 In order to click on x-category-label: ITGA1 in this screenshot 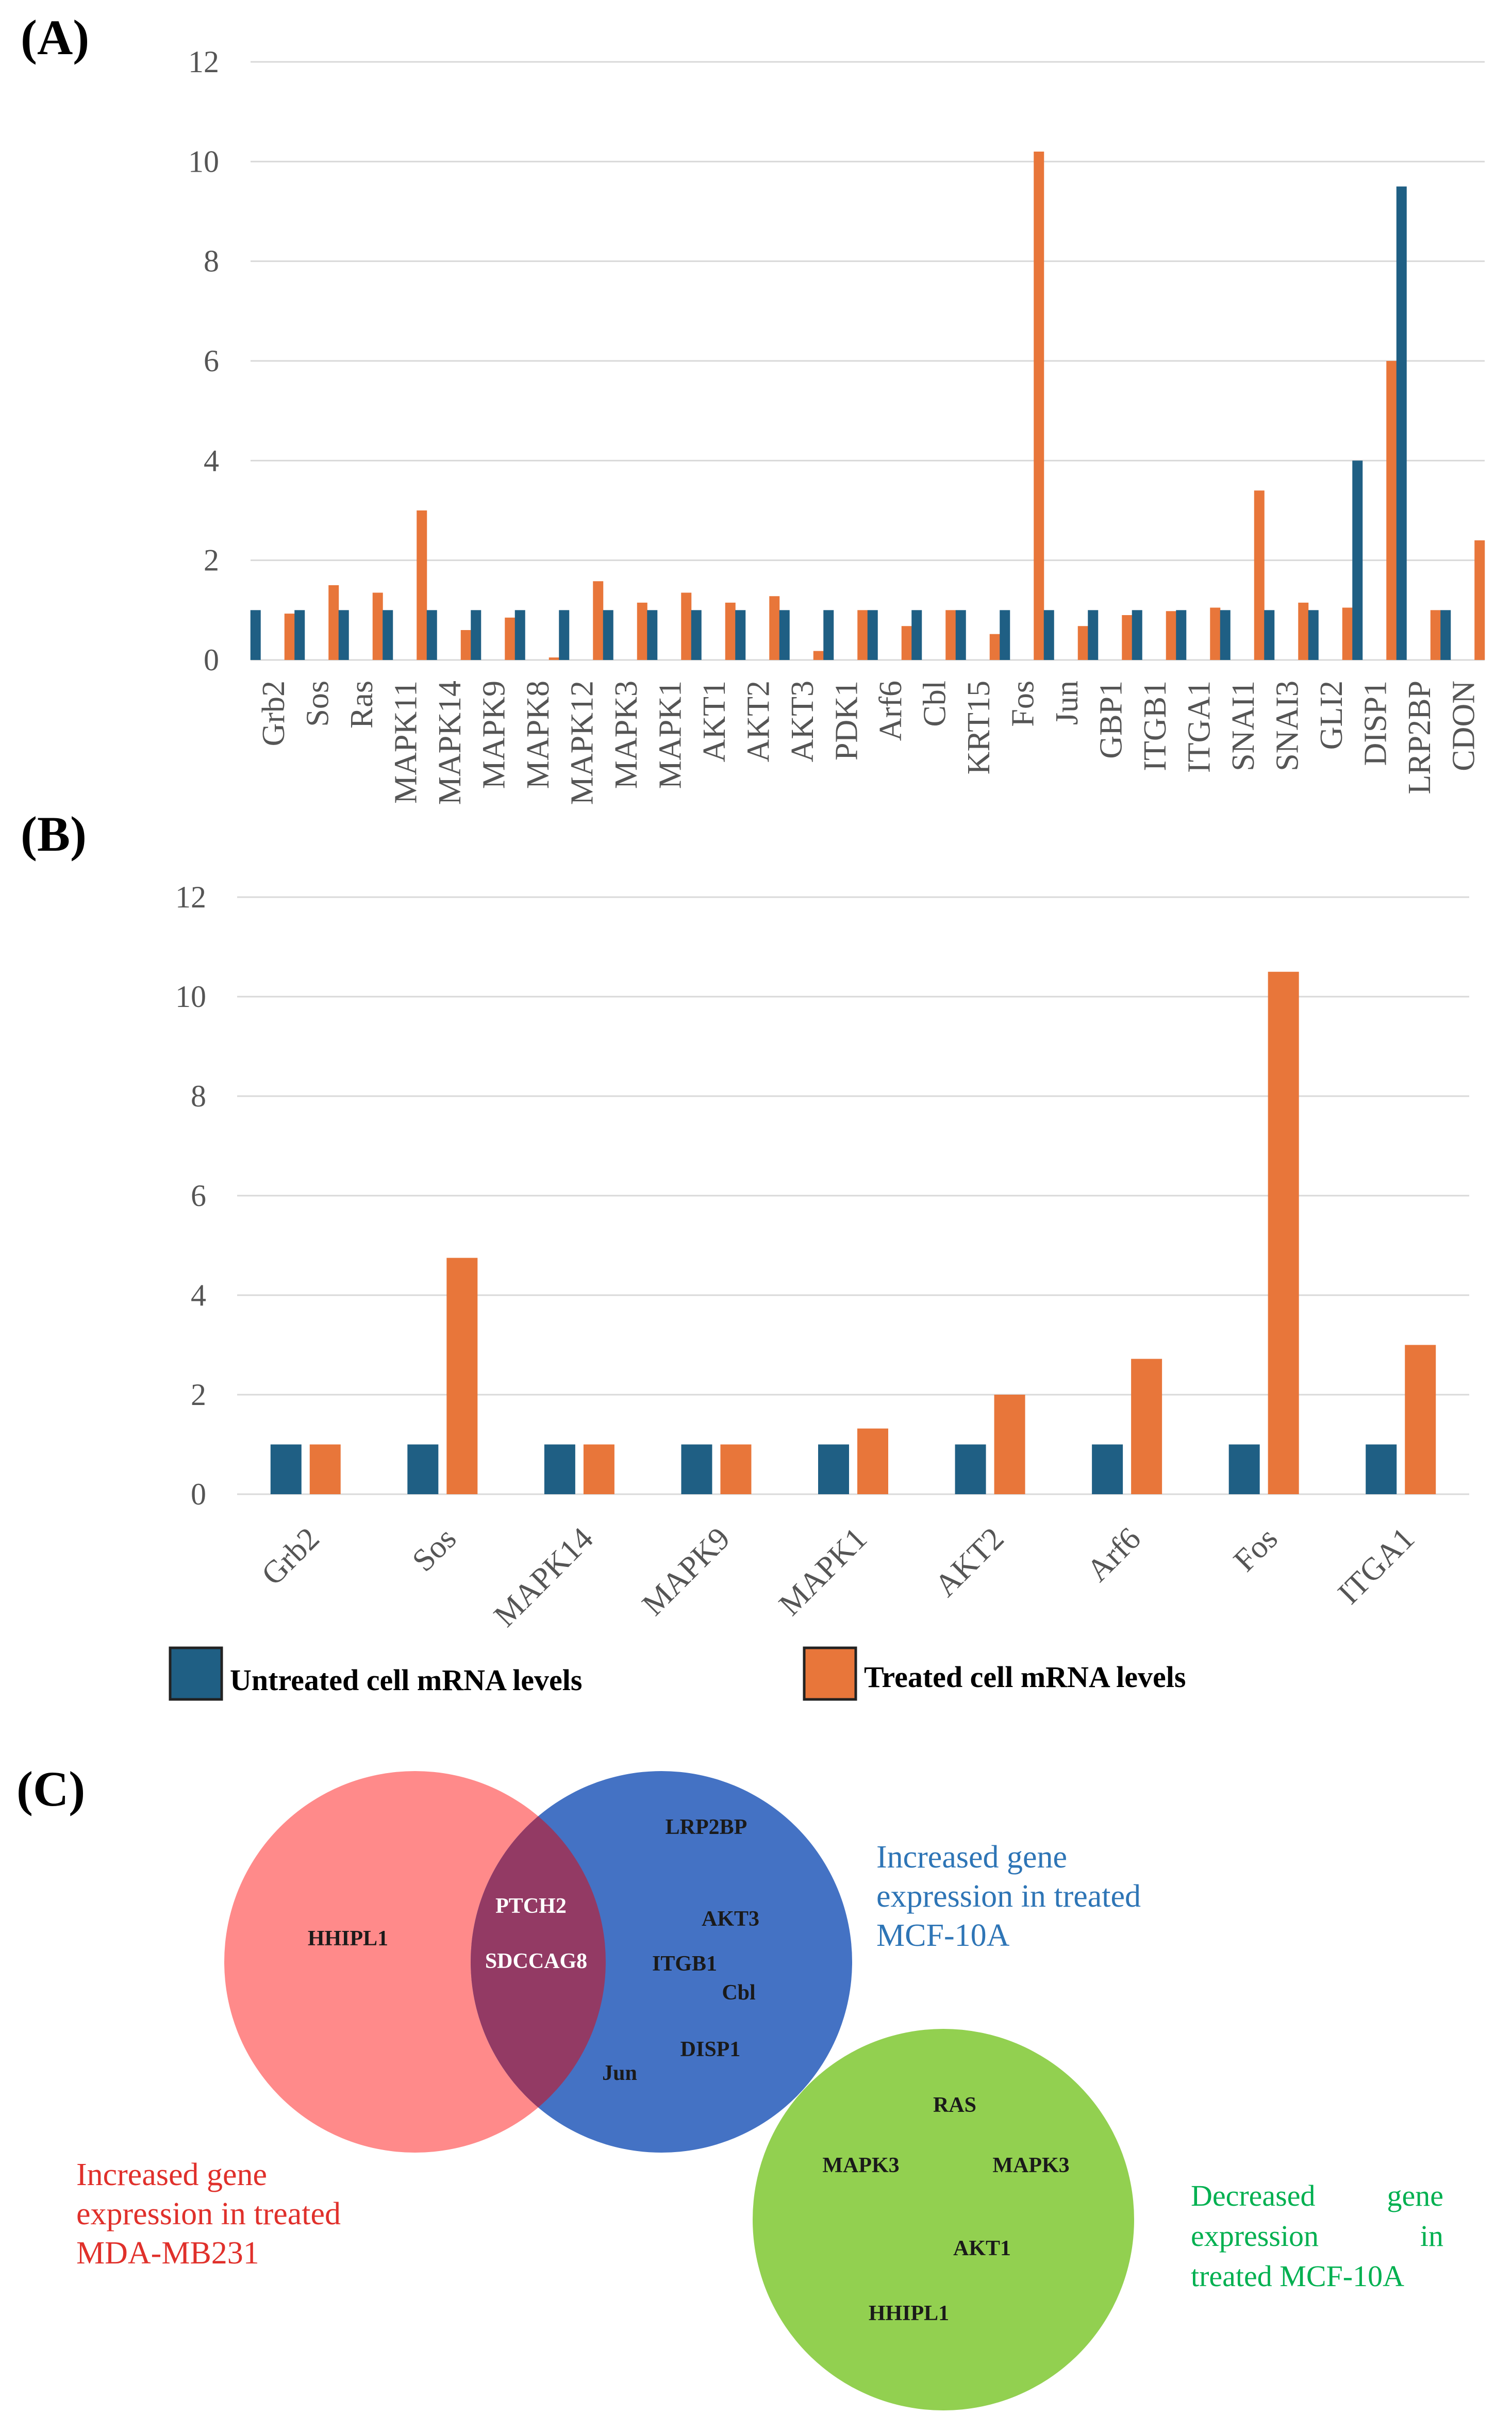, I will do `click(1376, 1566)`.